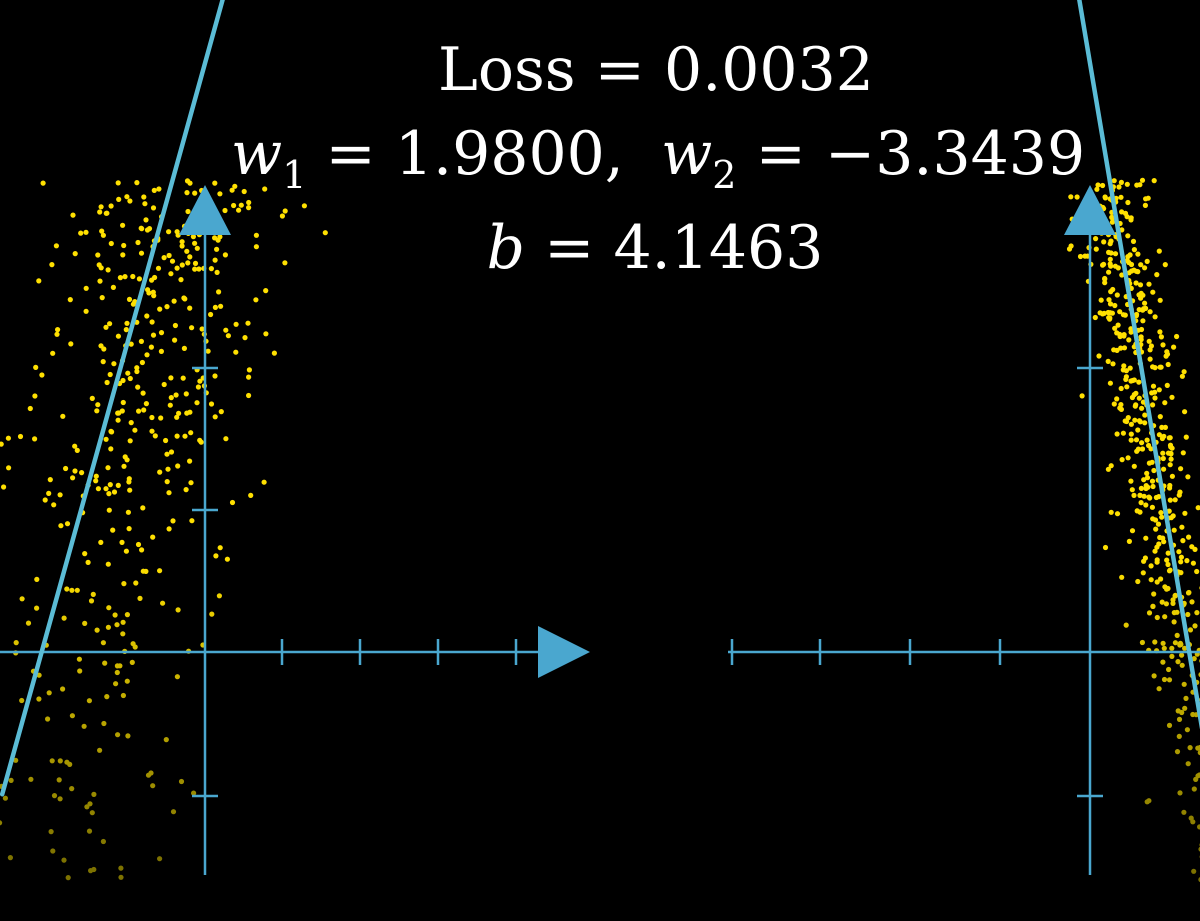 Image resolution: width=1200 pixels, height=921 pixels. I want to click on loss-equation: Loss = 0.0032, so click(600, 70).